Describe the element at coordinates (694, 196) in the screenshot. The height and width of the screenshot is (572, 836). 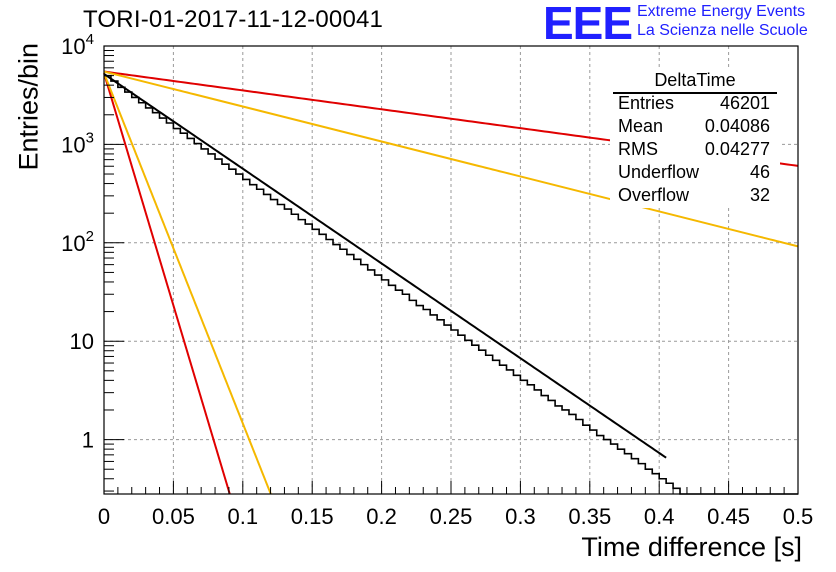
I see `stat-row-overflow: Overflow 32` at that location.